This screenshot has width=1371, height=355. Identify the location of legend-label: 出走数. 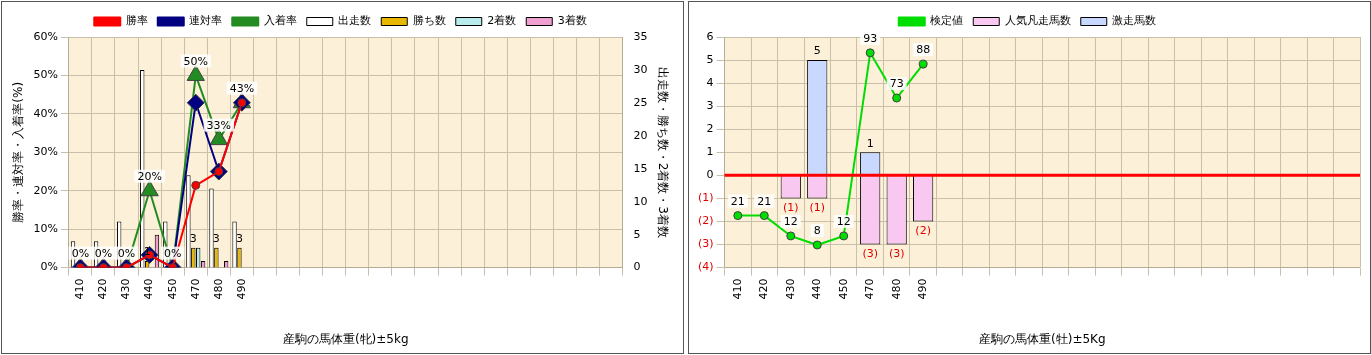
(355, 21).